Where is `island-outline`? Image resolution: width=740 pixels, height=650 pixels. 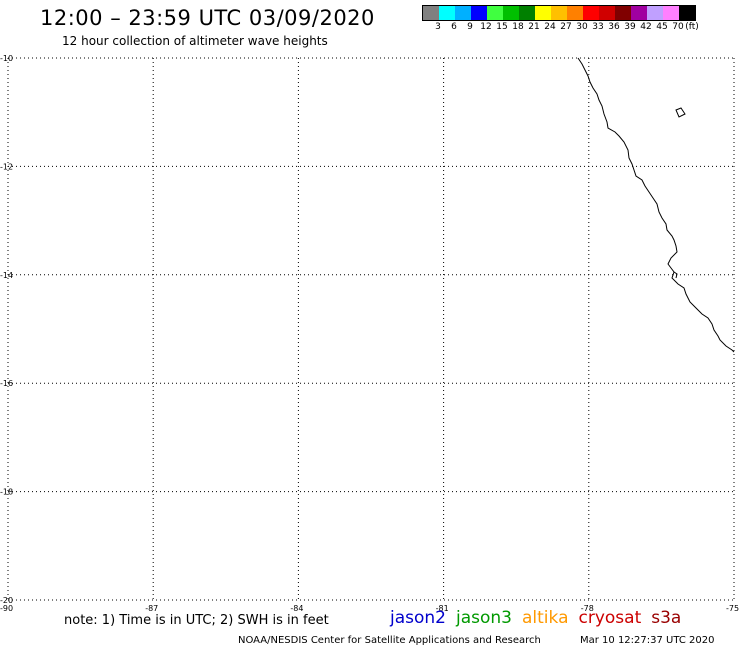
island-outline is located at coordinates (680, 112).